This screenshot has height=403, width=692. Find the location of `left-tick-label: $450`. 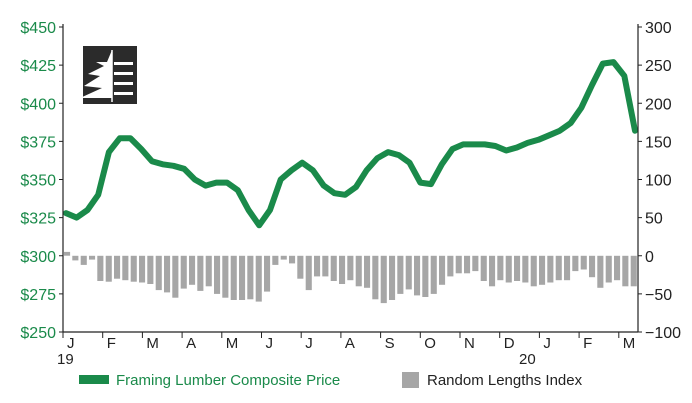

left-tick-label: $450 is located at coordinates (38, 28).